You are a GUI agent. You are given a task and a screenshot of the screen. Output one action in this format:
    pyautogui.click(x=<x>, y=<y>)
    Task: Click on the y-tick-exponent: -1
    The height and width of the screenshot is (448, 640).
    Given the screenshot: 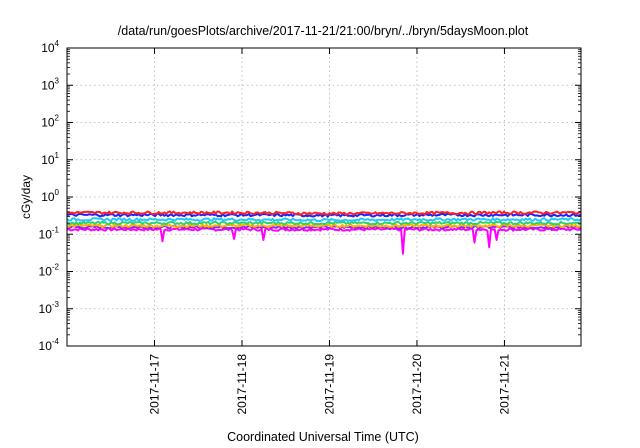 What is the action you would take?
    pyautogui.click(x=56, y=229)
    